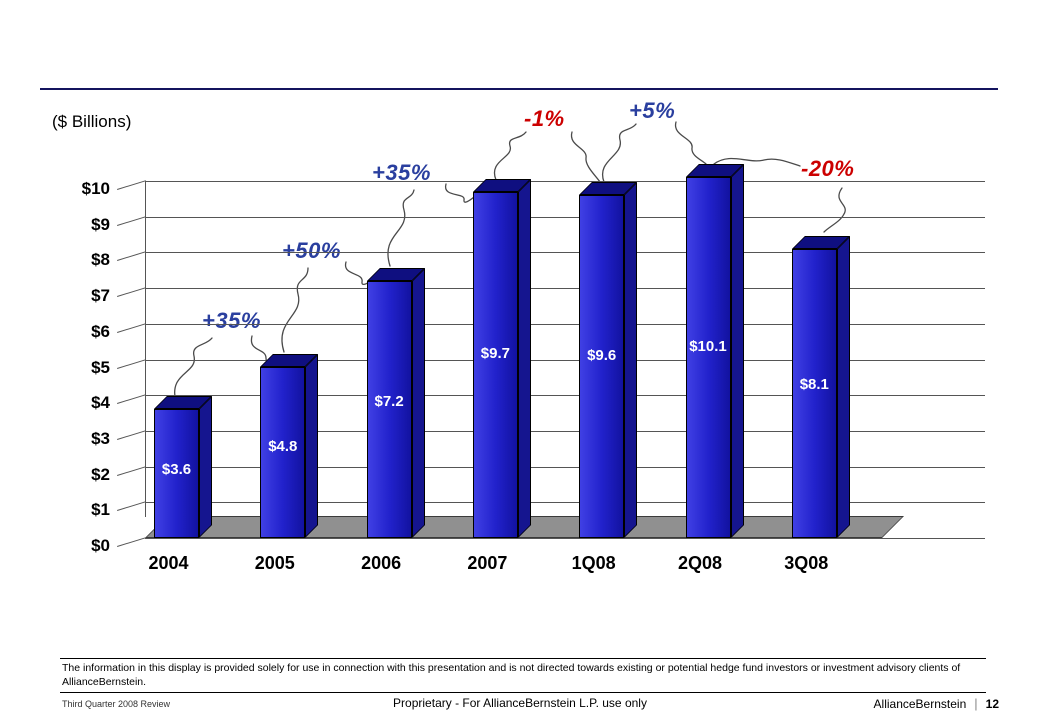 This screenshot has height=719, width=1039. What do you see at coordinates (100, 474) in the screenshot?
I see `y-axis-label: $2` at bounding box center [100, 474].